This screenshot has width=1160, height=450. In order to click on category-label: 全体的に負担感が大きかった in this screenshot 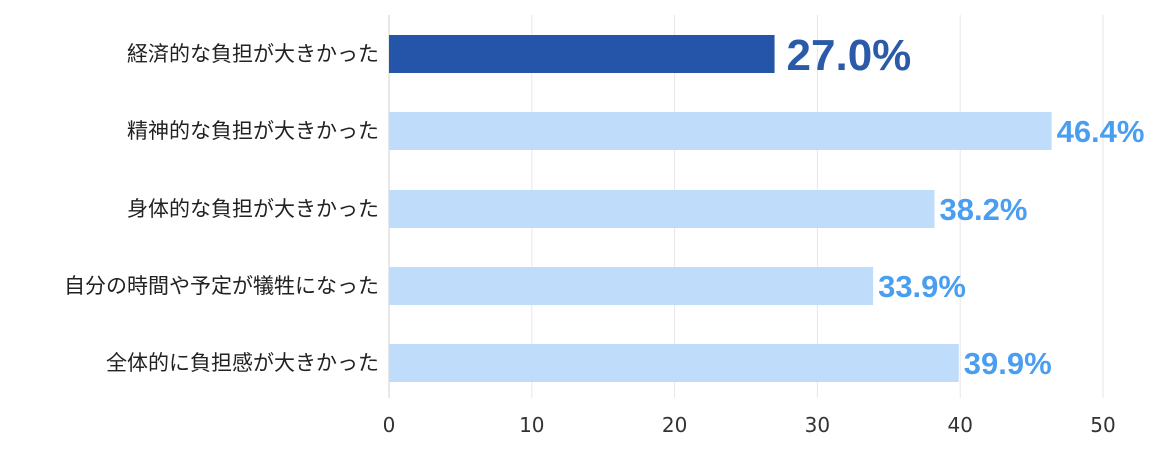, I will do `click(242, 363)`.